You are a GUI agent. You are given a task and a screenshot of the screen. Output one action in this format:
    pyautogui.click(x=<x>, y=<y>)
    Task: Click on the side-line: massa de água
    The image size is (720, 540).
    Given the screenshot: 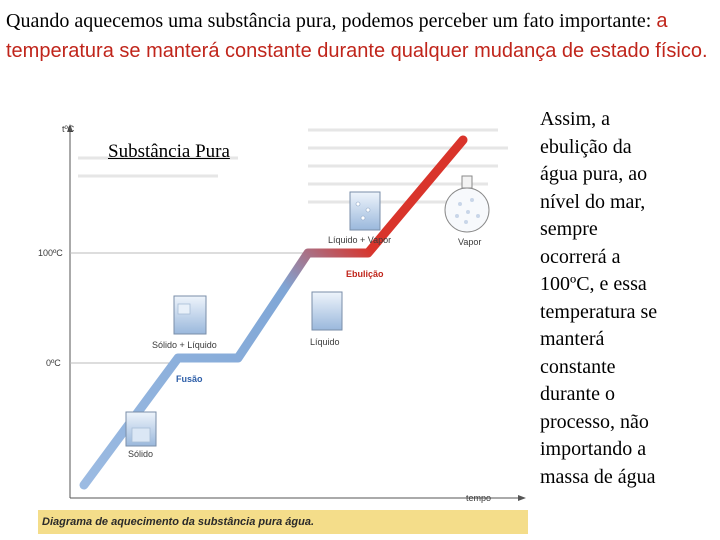 What is the action you would take?
    pyautogui.click(x=598, y=476)
    